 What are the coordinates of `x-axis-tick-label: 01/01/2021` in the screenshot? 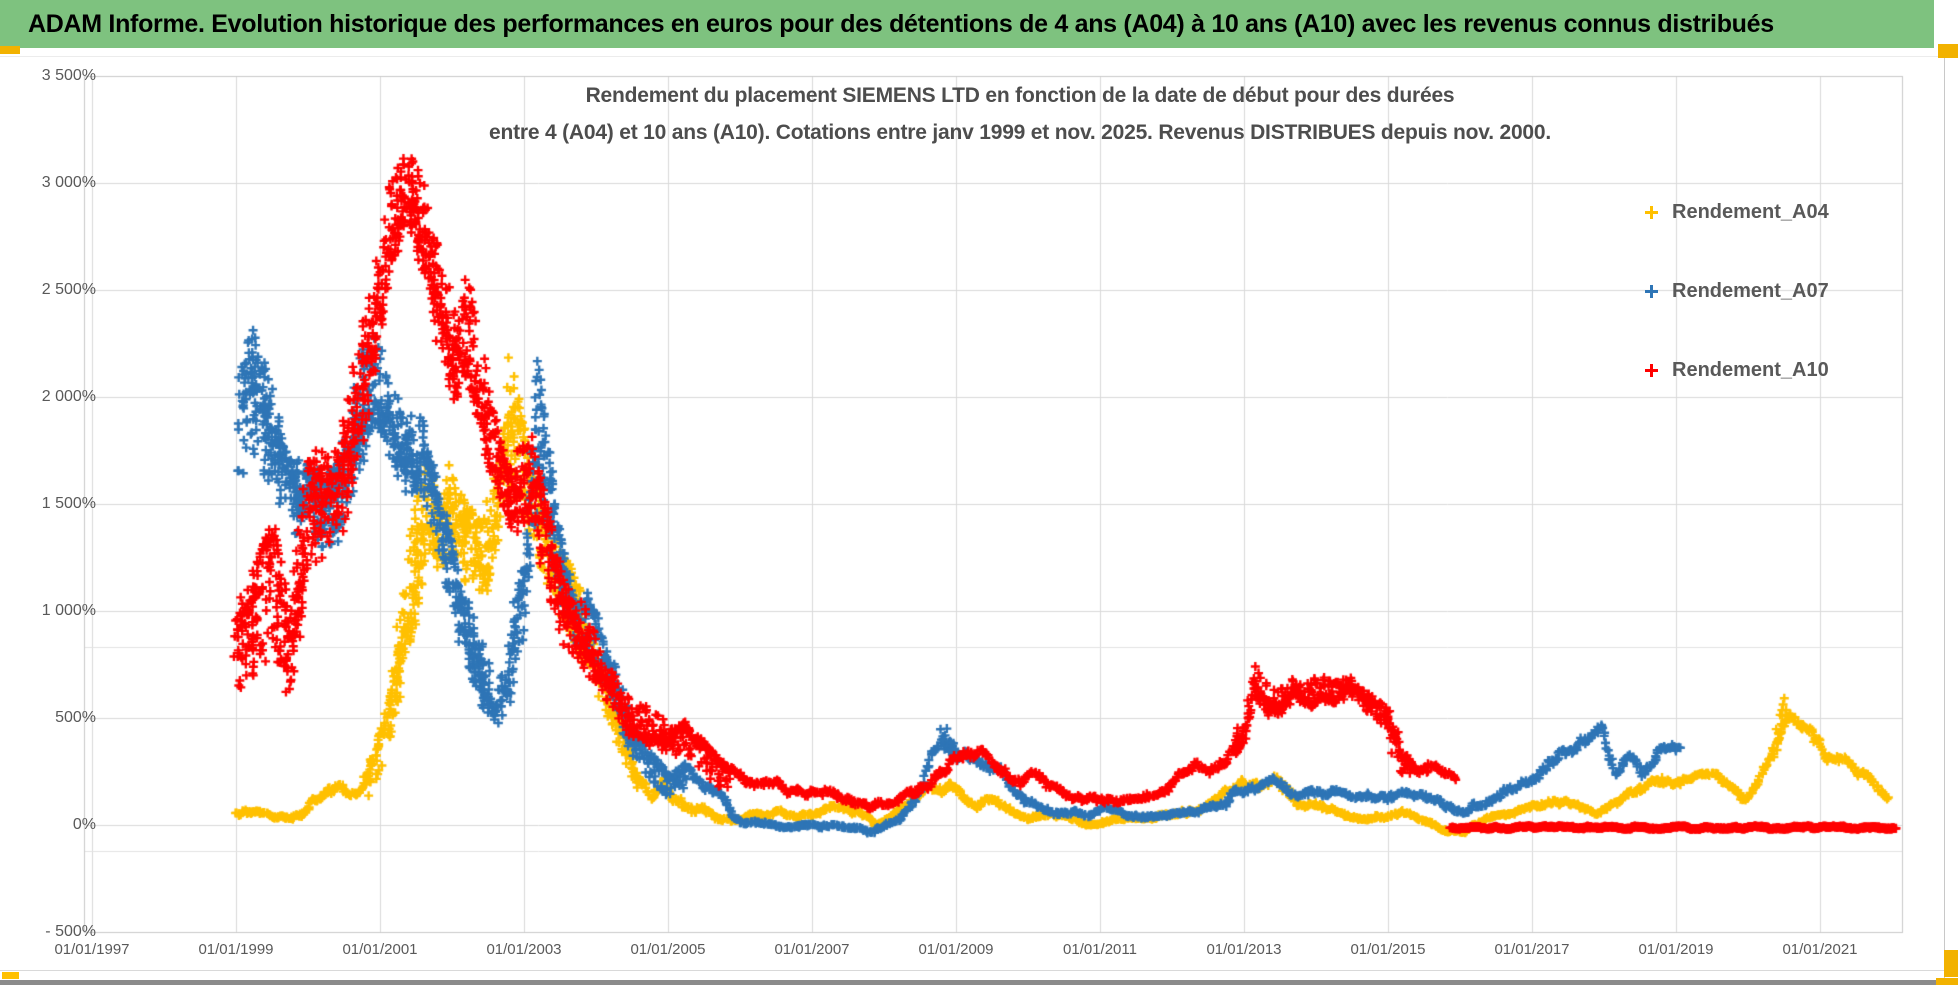 It's located at (1820, 949).